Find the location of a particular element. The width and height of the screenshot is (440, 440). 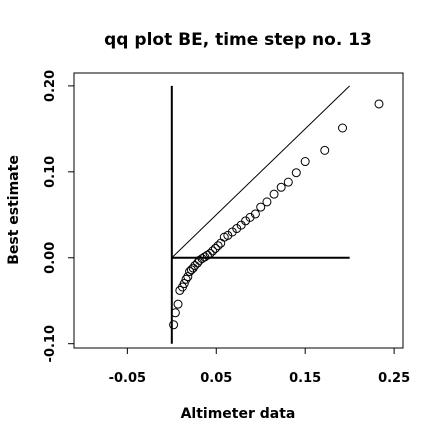

y-tick-label: 0.10 is located at coordinates (50, 172).